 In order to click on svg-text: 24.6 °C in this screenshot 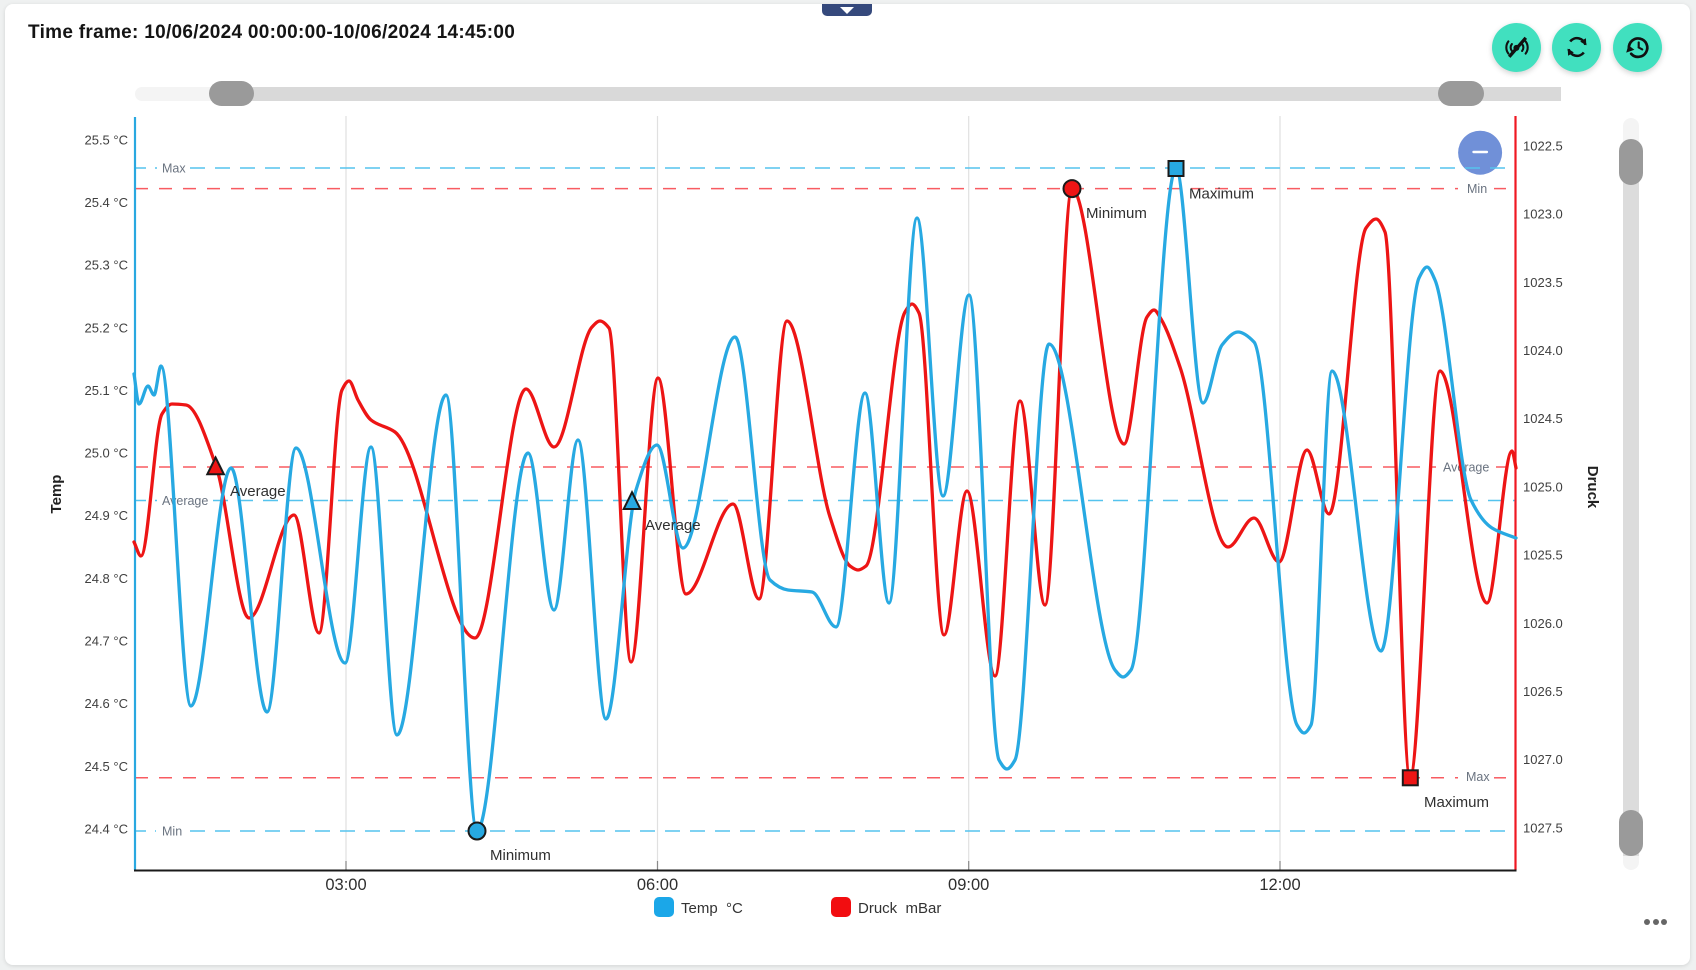, I will do `click(106, 703)`.